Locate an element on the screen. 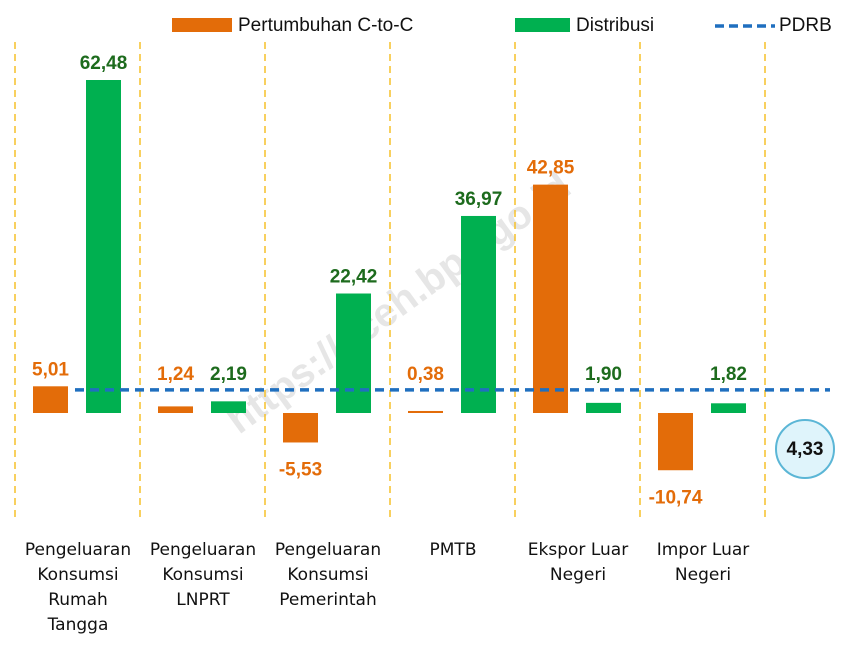  value-label: 2,19 is located at coordinates (228, 374).